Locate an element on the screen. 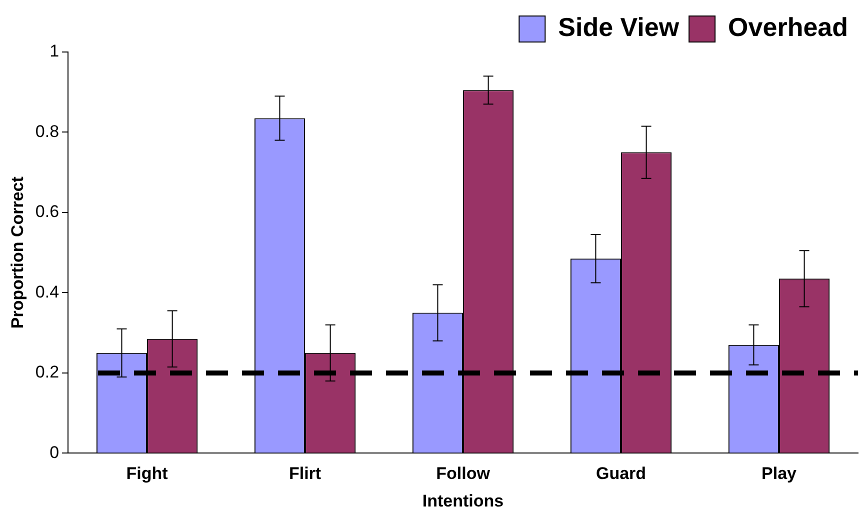  x-axis-title: Intentions is located at coordinates (463, 500).